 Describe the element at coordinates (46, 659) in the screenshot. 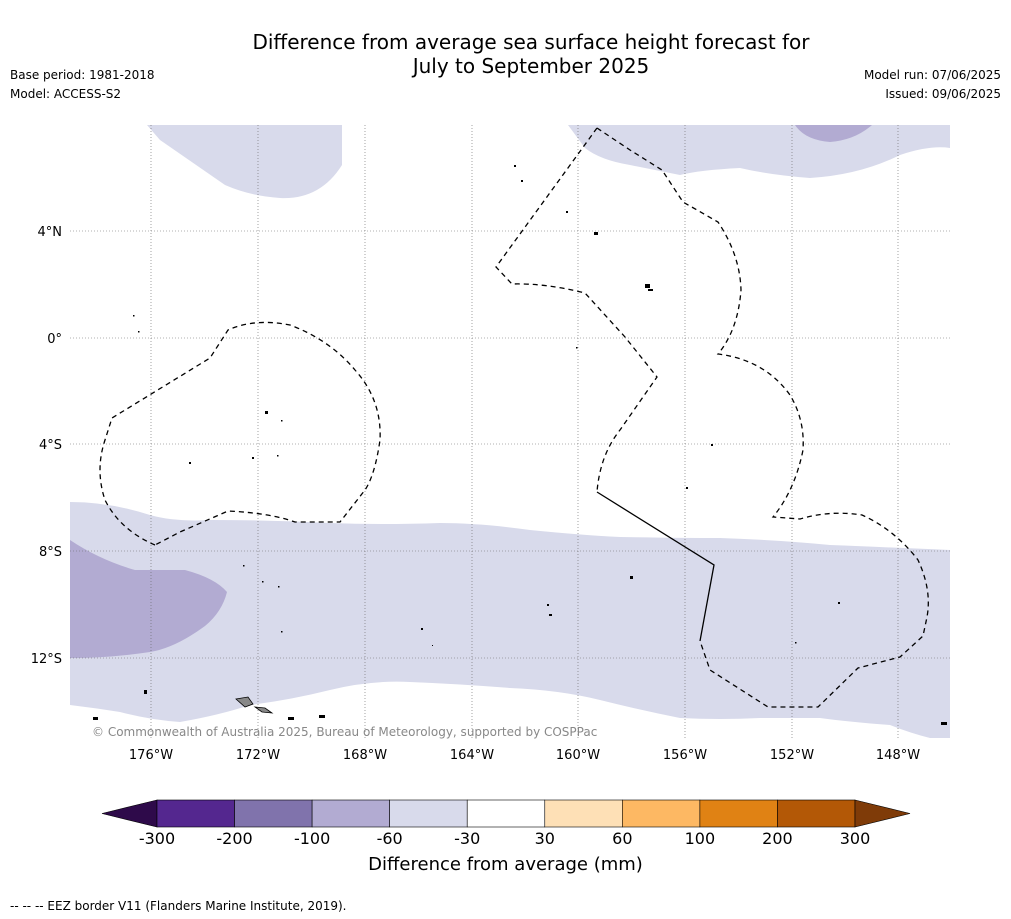

I see `lat-label: 12°S` at that location.